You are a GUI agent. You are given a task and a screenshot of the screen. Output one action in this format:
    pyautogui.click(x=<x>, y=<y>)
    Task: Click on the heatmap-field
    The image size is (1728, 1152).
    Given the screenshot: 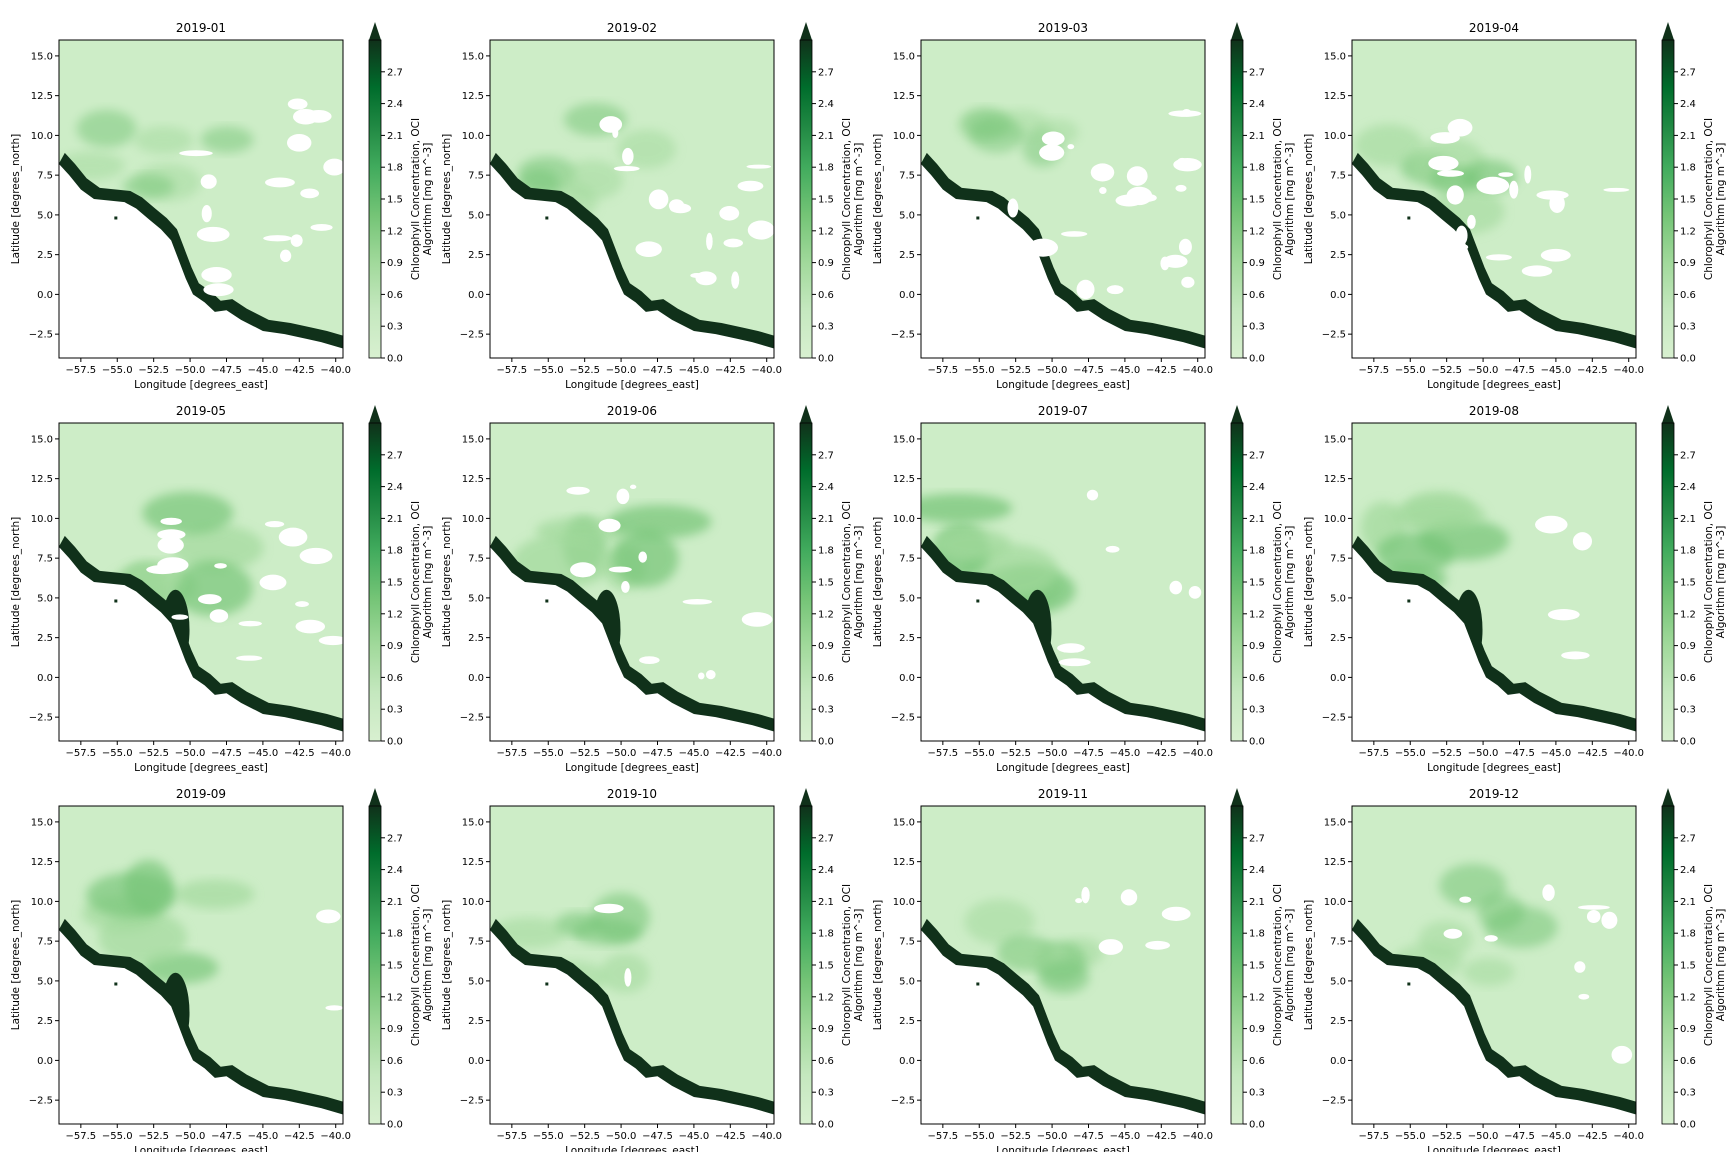 What is the action you would take?
    pyautogui.click(x=1494, y=199)
    